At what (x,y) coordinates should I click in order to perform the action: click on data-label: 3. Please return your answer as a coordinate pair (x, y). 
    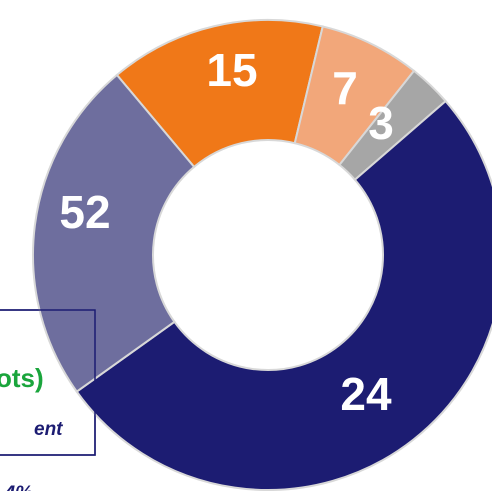
    Looking at the image, I should click on (381, 123).